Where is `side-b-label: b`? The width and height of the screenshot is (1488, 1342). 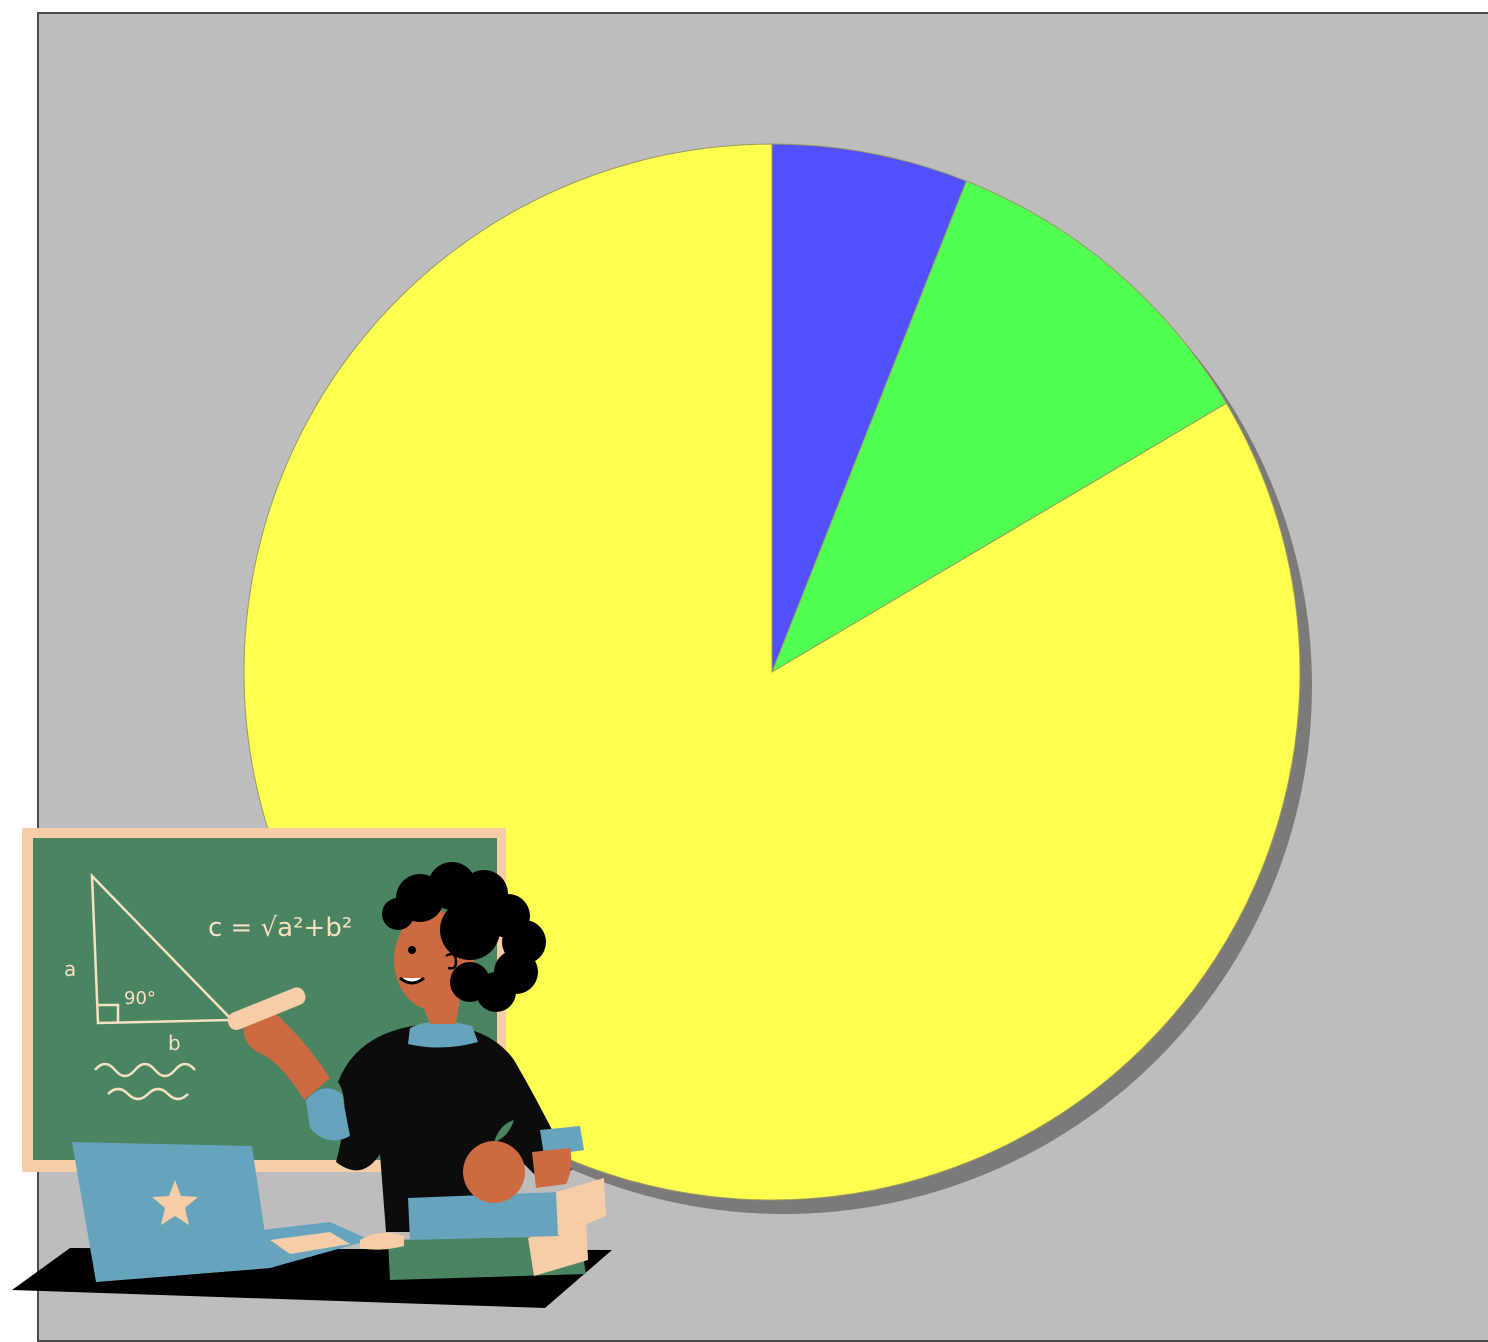
side-b-label: b is located at coordinates (174, 1043).